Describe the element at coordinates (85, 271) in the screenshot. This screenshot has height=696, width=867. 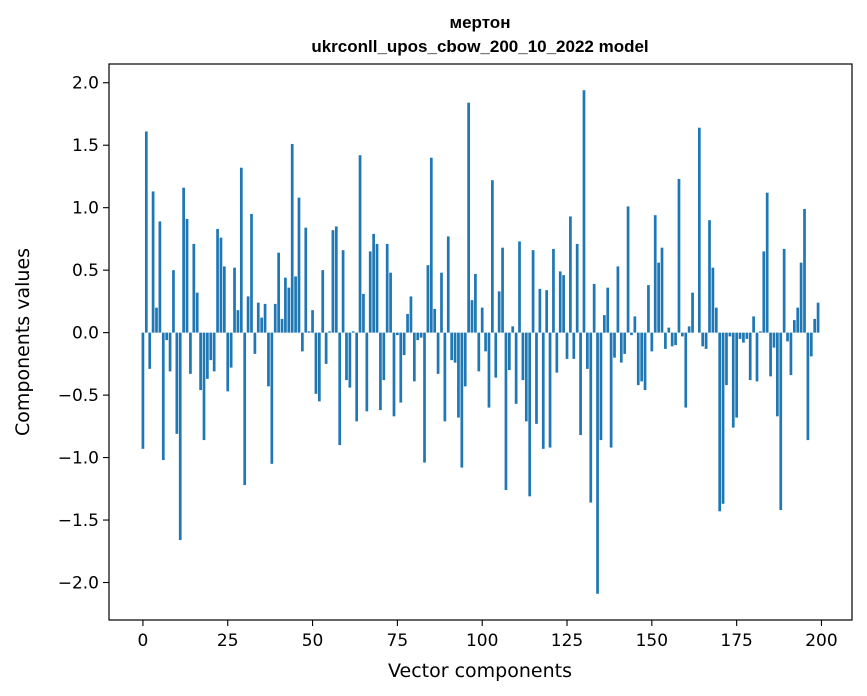
I see `y-tick-label: 0.5` at that location.